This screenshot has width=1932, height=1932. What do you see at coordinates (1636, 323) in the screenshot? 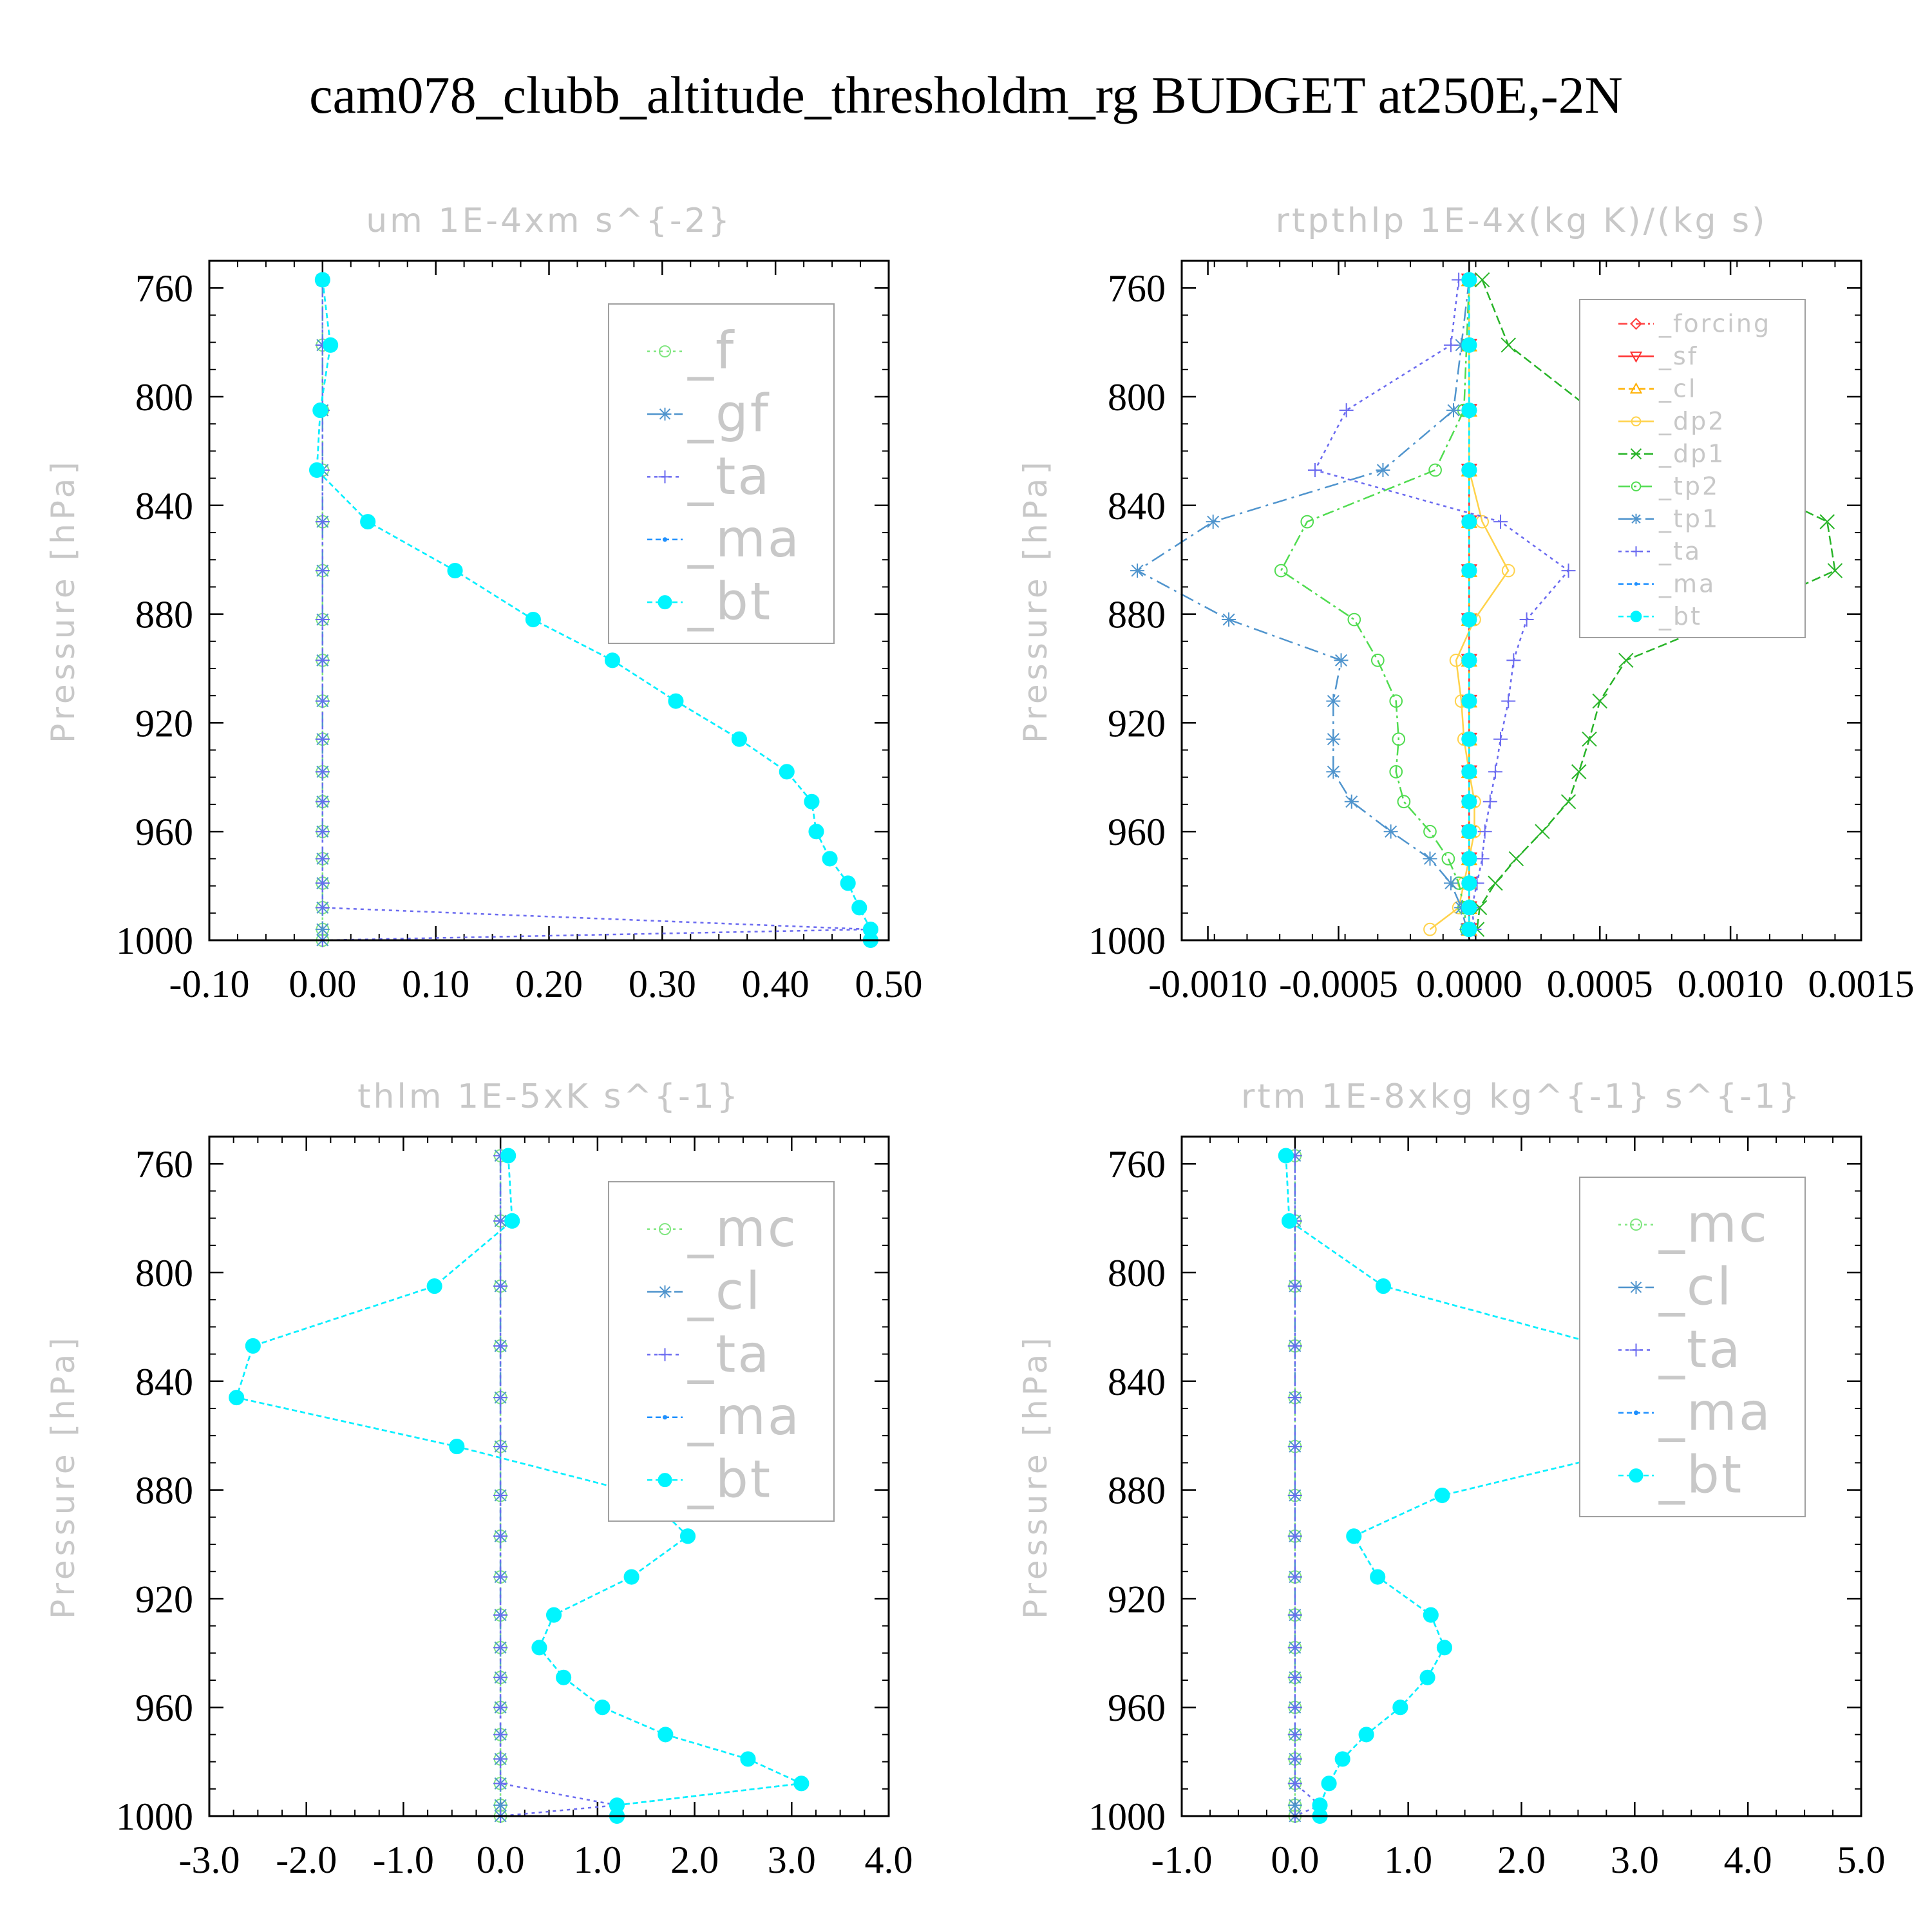
I see `legend-marker-forcing` at bounding box center [1636, 323].